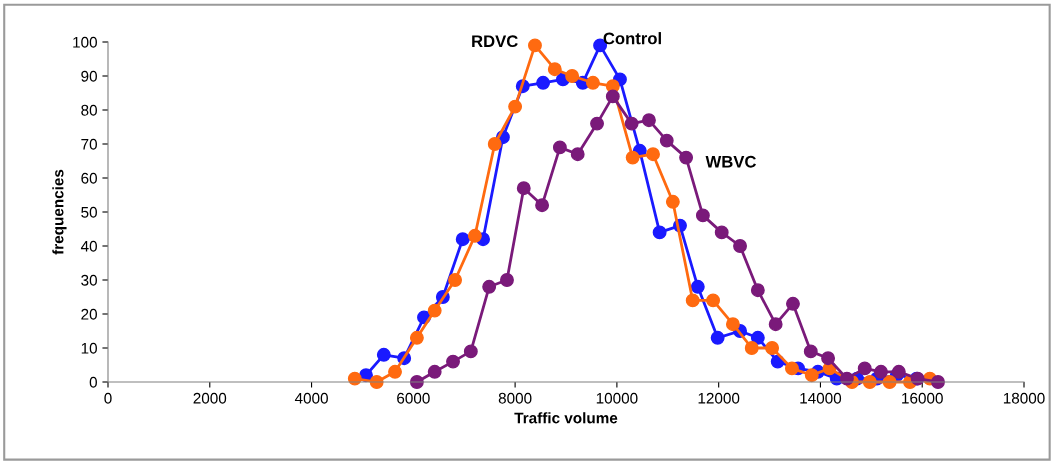  What do you see at coordinates (413, 398) in the screenshot?
I see `x-tick-label: 6000` at bounding box center [413, 398].